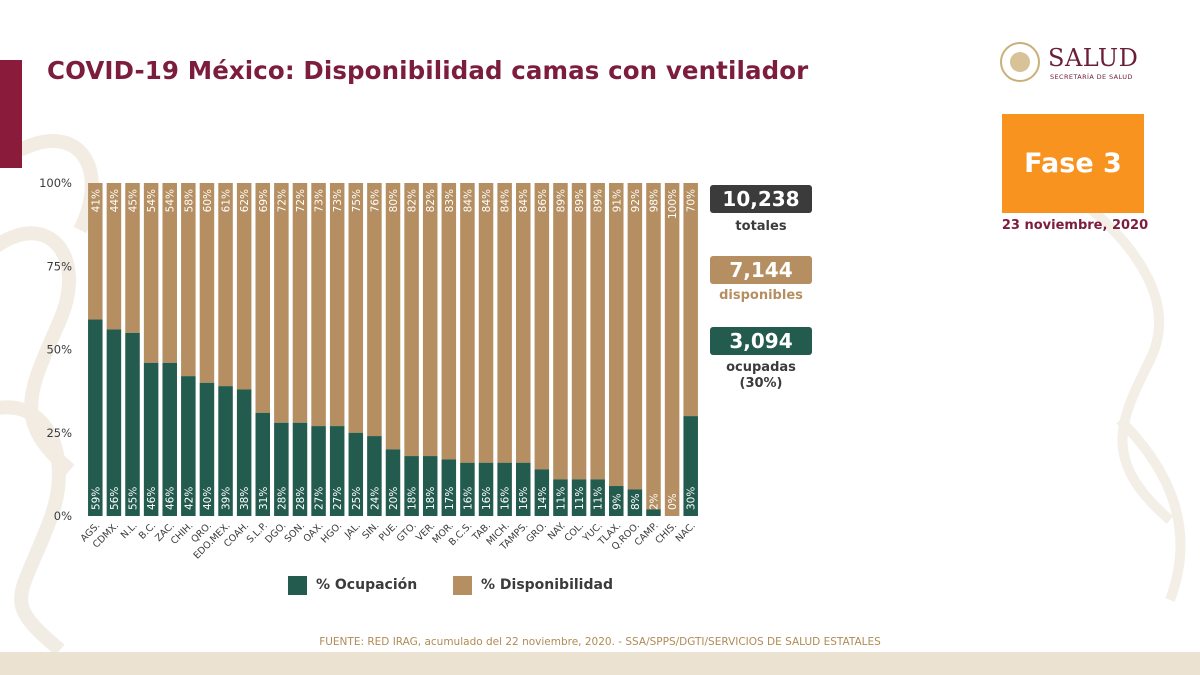 The height and width of the screenshot is (675, 1200). Describe the element at coordinates (115, 200) in the screenshot. I see `data-label-disponibilidad: 44%` at that location.